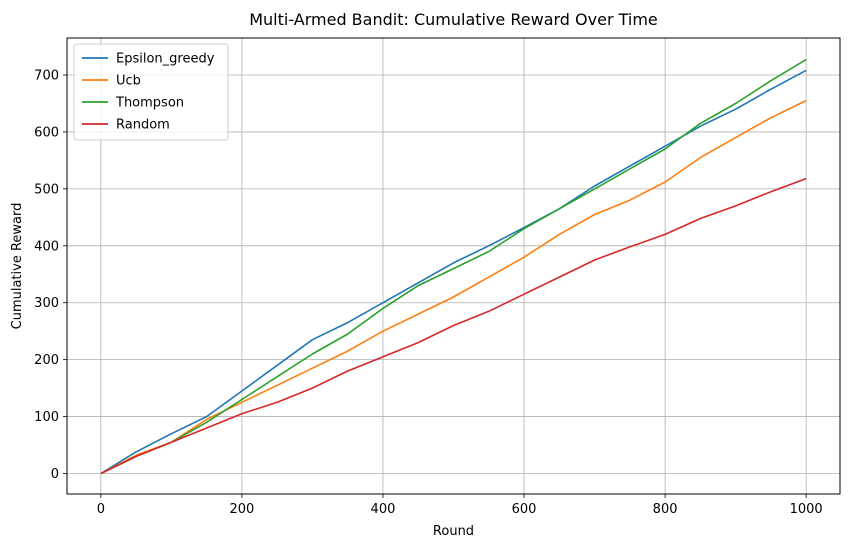 The height and width of the screenshot is (547, 850). Describe the element at coordinates (46, 246) in the screenshot. I see `y-tick-label: 400` at that location.